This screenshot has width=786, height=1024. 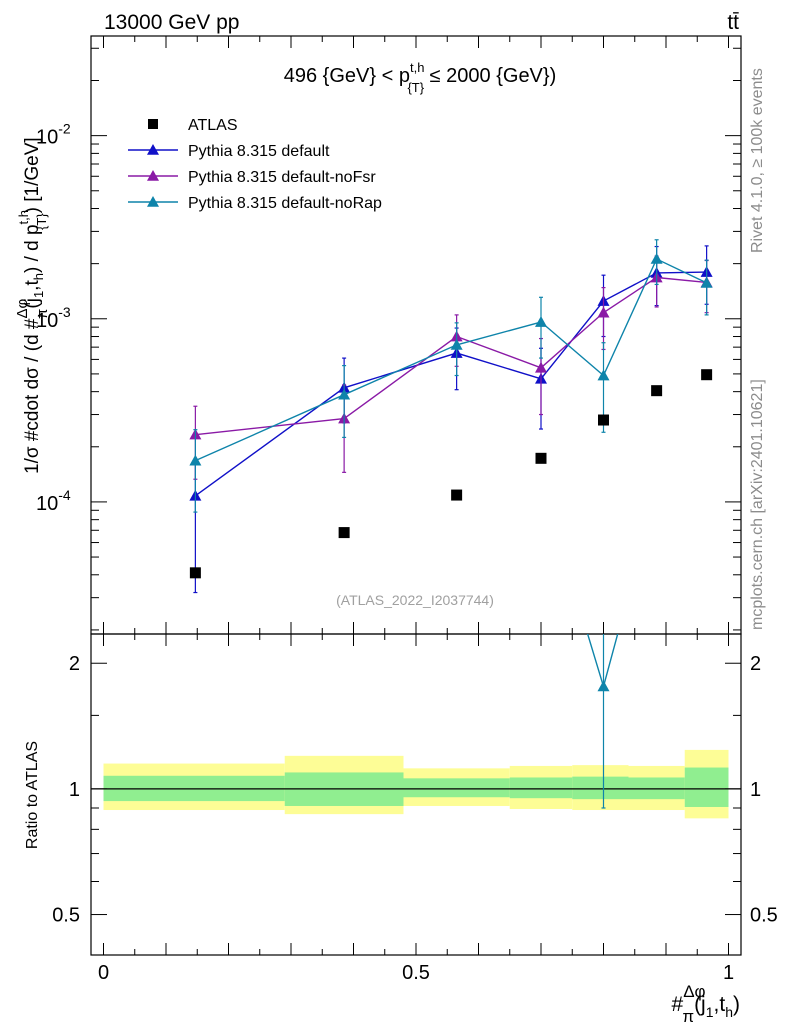 I want to click on legend-entry-atlas: ATLAS, so click(x=193, y=125).